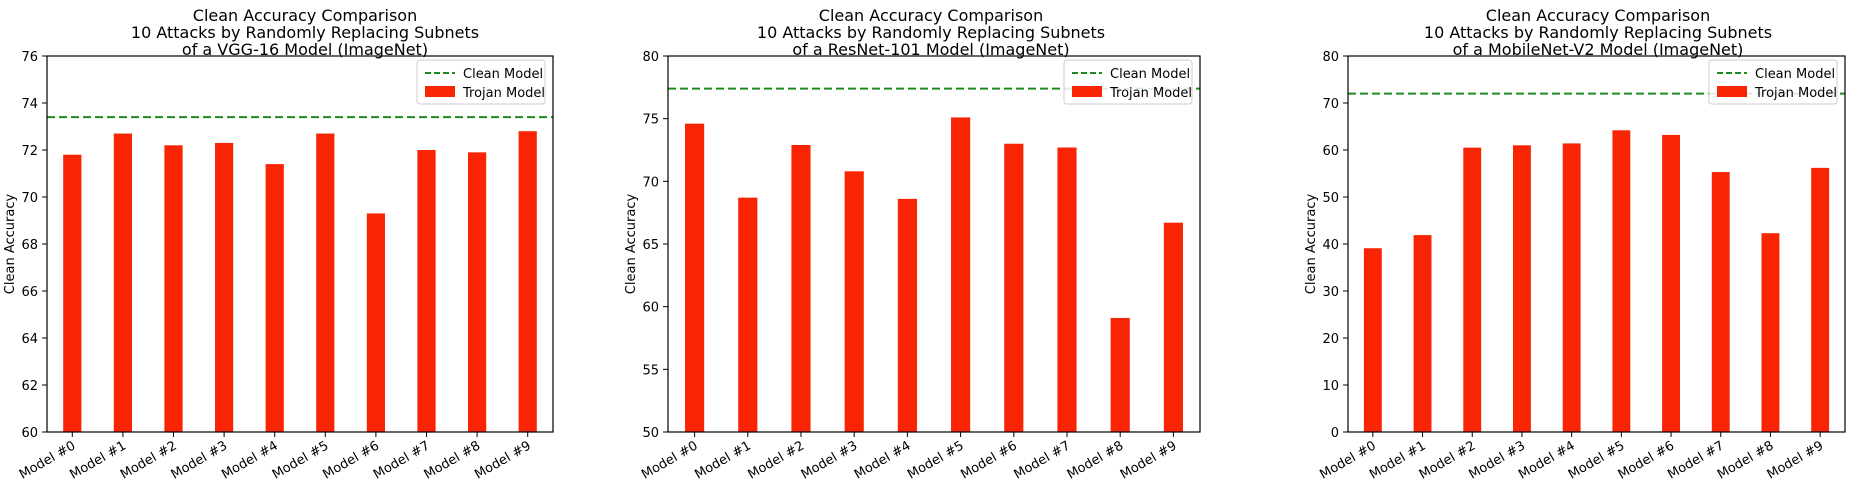 This screenshot has height=490, width=1860. I want to click on y-tick-label: 75, so click(650, 120).